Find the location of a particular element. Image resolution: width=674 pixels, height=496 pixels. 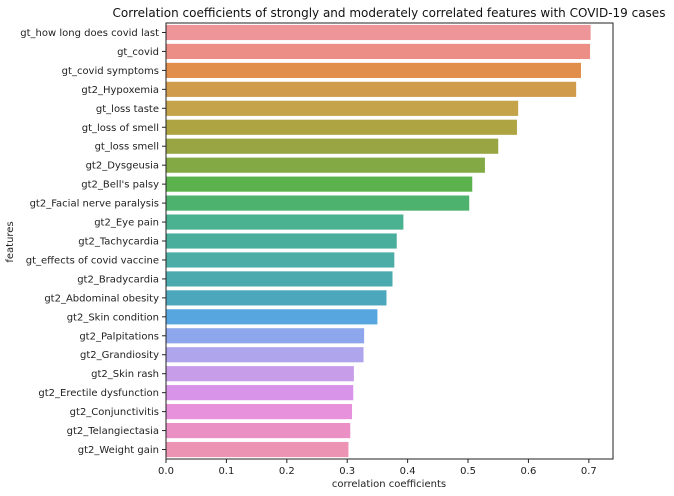

y-tick-label-2: gt_covid symptoms is located at coordinates (110, 71).